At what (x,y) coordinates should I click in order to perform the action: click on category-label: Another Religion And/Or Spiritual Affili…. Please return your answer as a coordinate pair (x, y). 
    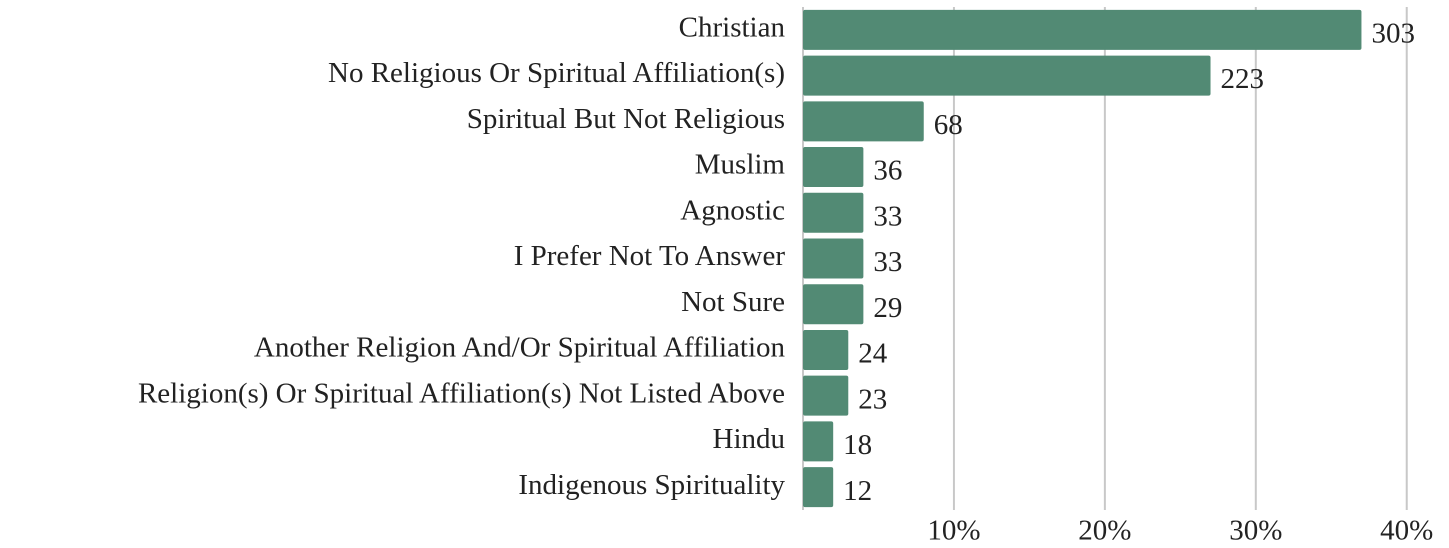
    Looking at the image, I should click on (520, 348).